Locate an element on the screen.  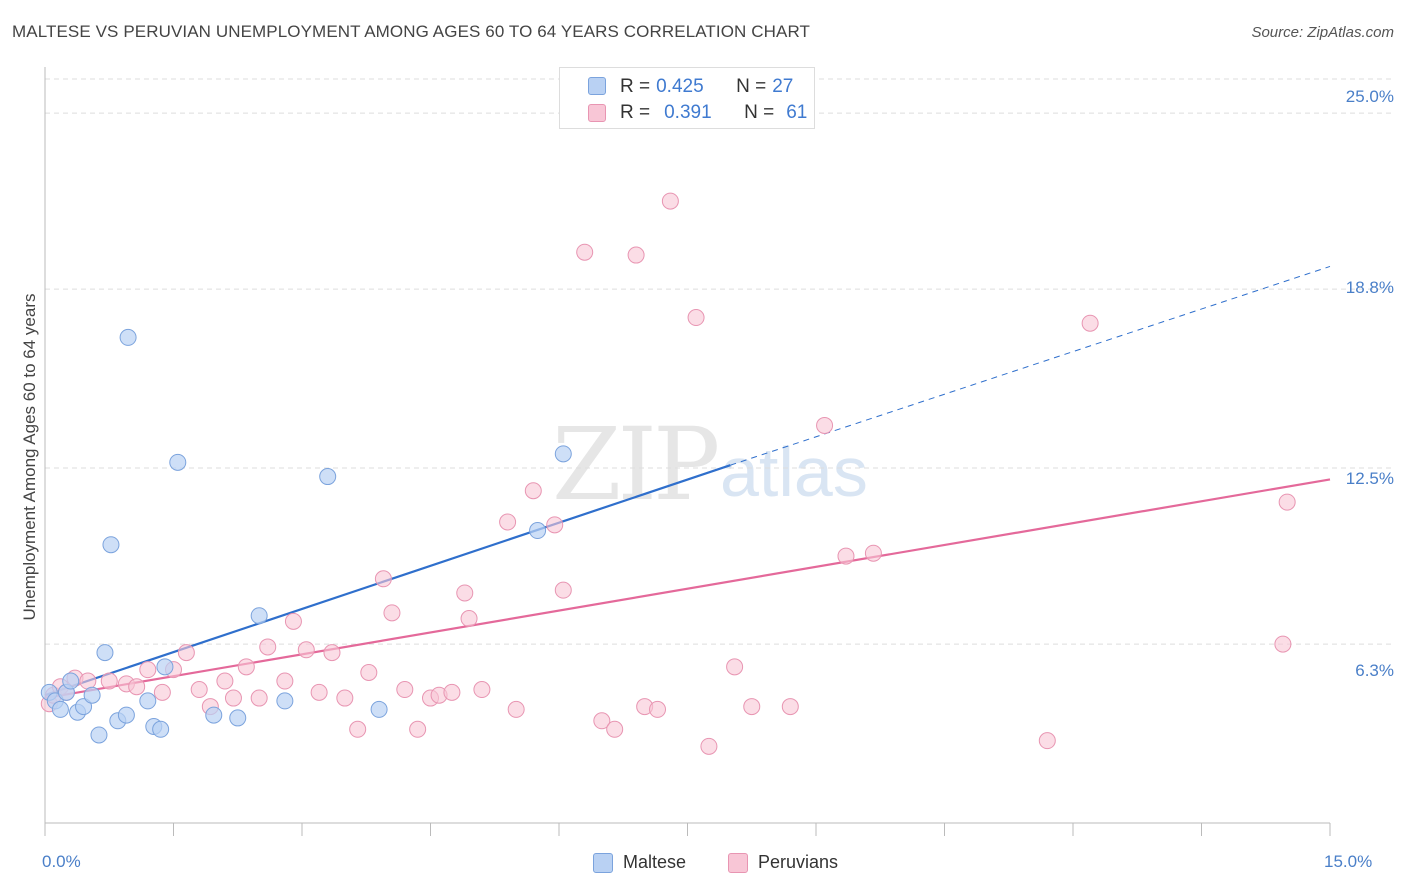
r-label: R = is located at coordinates (635, 112).